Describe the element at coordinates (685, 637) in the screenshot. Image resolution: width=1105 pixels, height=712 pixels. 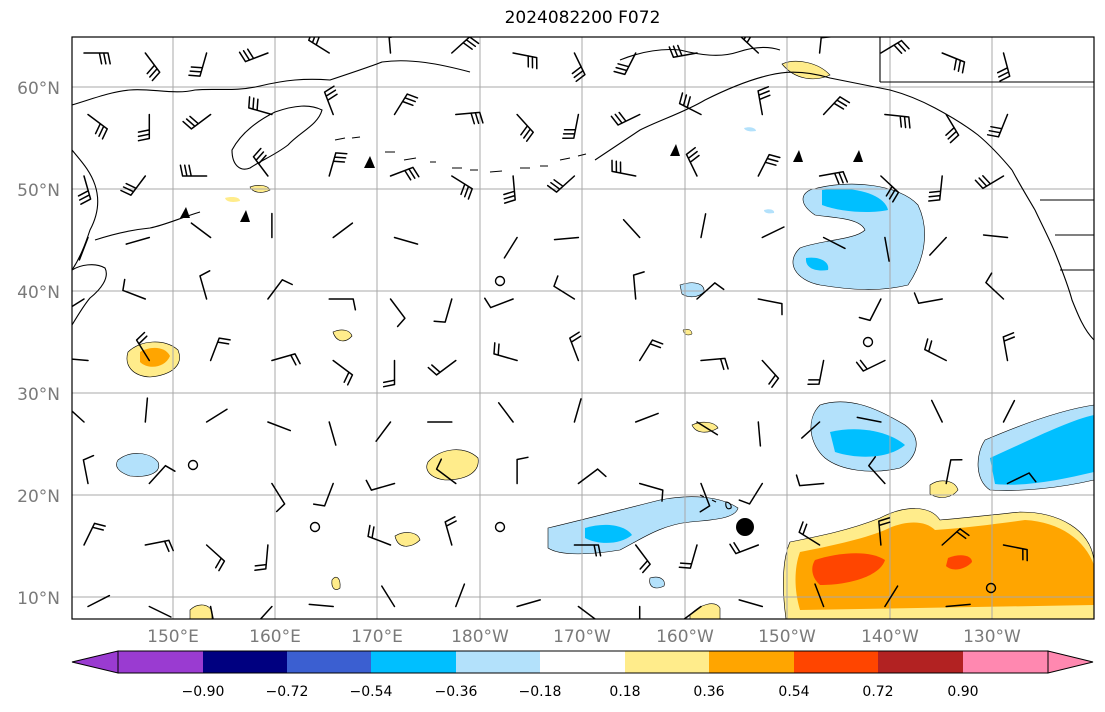
I see `lon-label: 160°W` at that location.